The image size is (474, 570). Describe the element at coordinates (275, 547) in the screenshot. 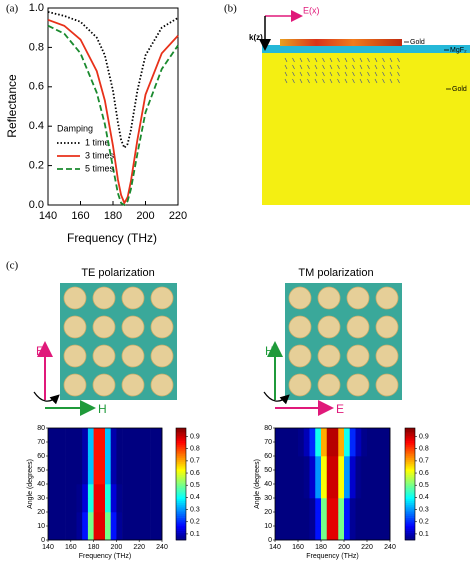

I see `x-tick-label: 140` at that location.